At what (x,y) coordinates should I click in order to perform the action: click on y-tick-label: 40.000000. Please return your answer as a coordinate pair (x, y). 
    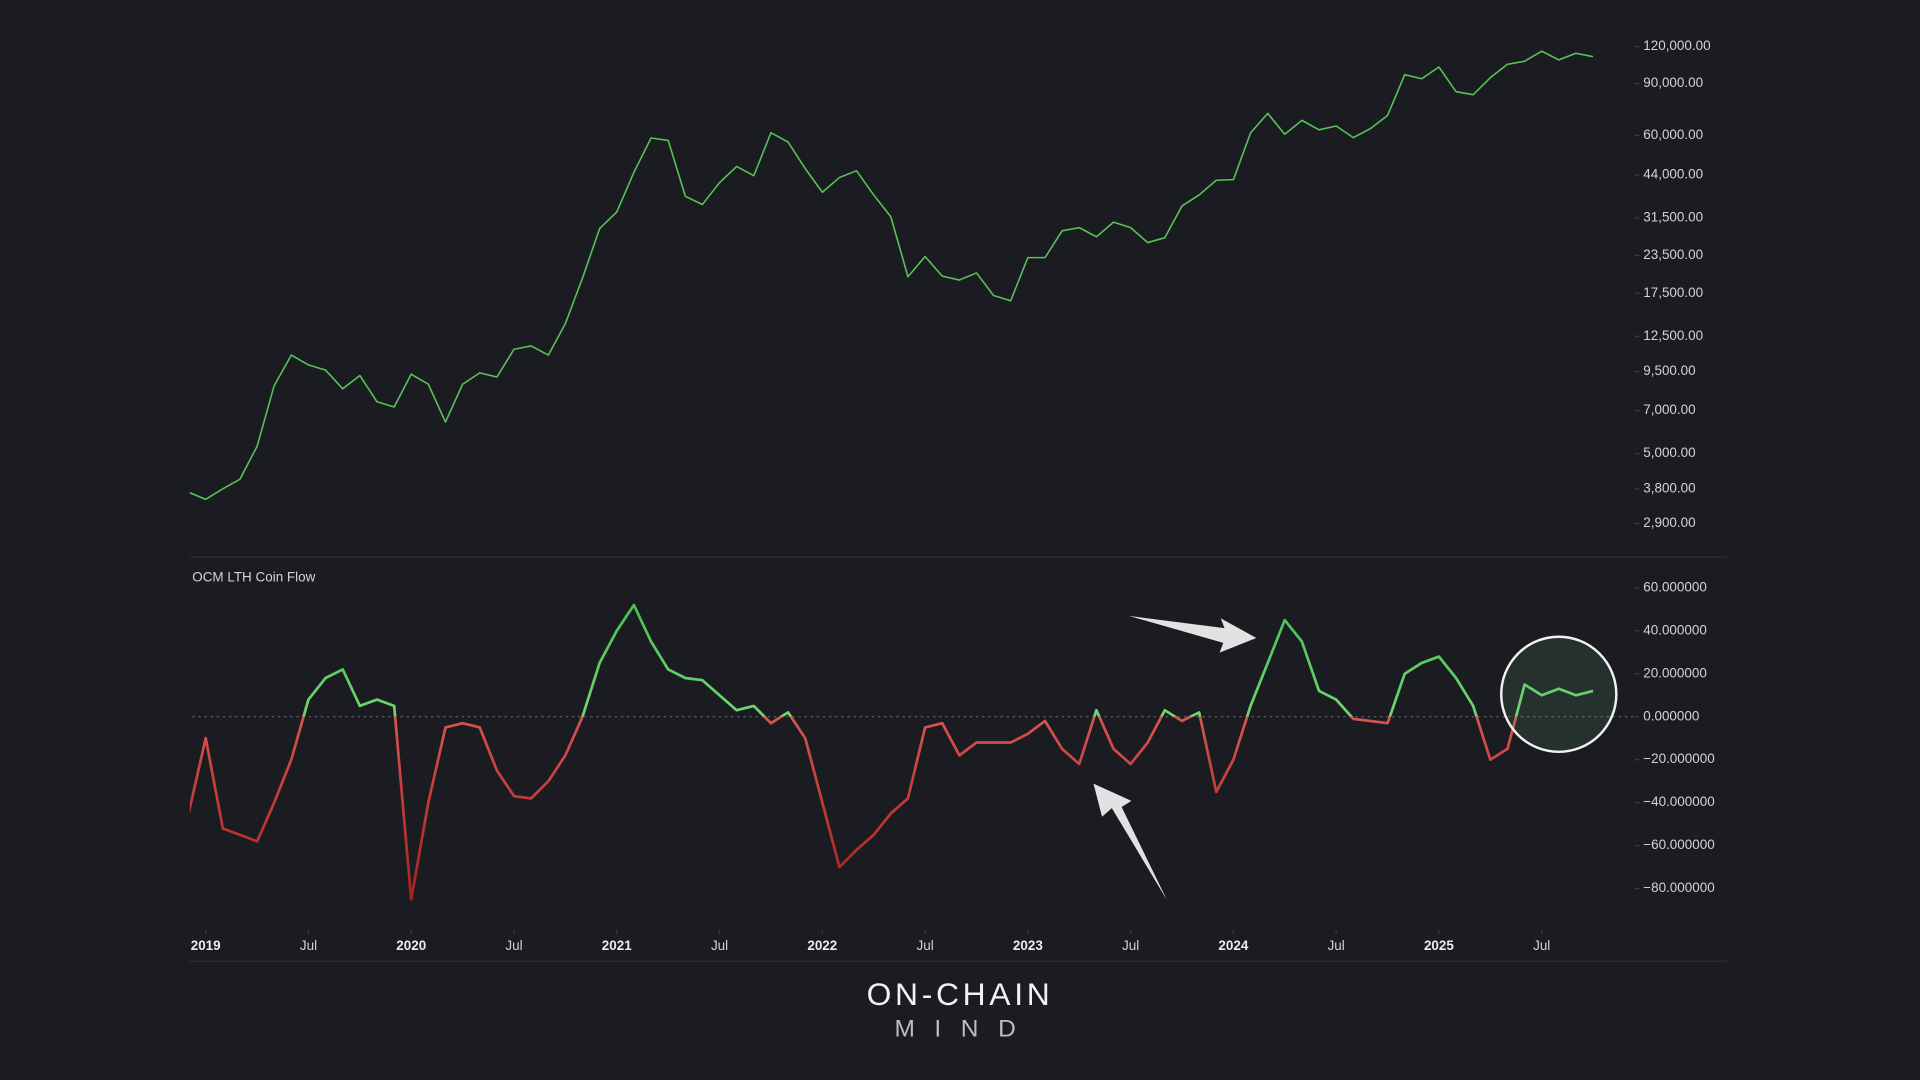
    Looking at the image, I should click on (1675, 629).